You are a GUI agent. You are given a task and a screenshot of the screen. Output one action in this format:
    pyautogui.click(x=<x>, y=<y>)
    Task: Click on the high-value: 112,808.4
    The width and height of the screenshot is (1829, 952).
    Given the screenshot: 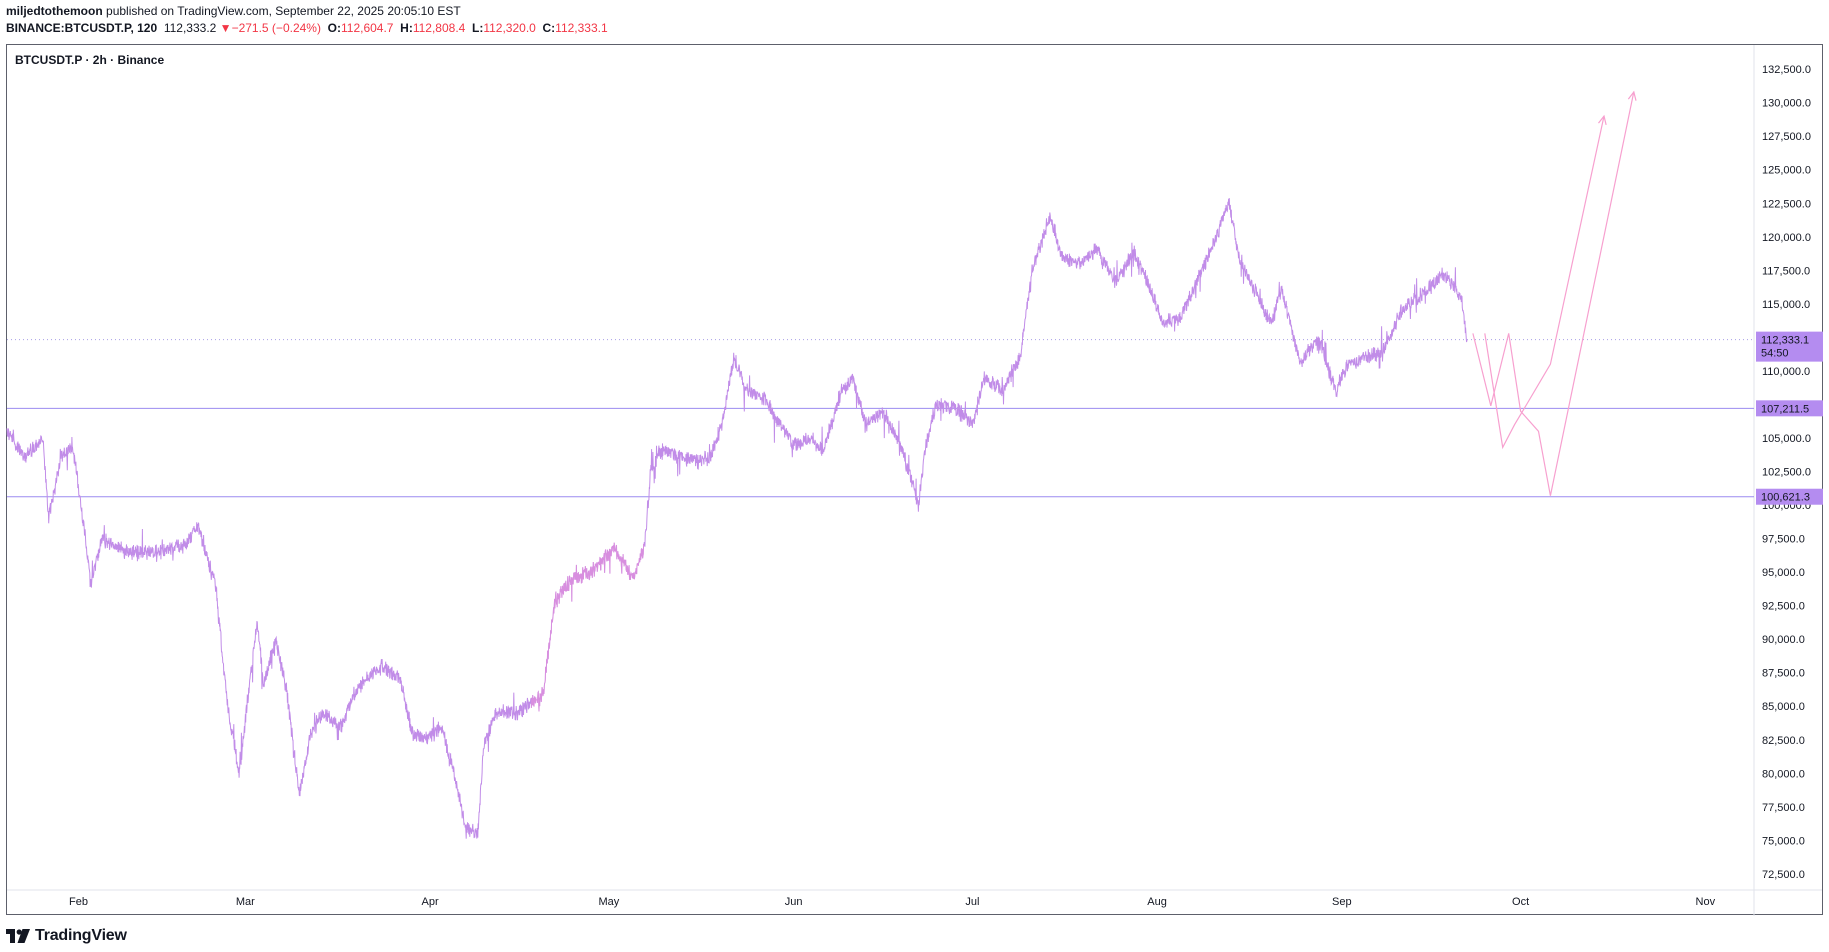 What is the action you would take?
    pyautogui.click(x=439, y=28)
    